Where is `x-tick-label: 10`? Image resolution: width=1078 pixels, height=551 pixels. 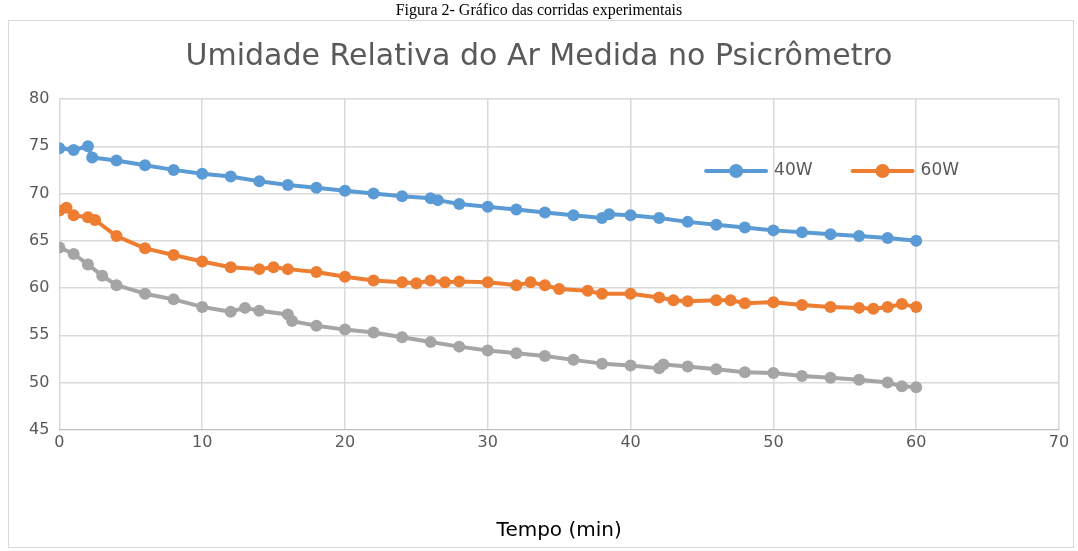
x-tick-label: 10 is located at coordinates (202, 441).